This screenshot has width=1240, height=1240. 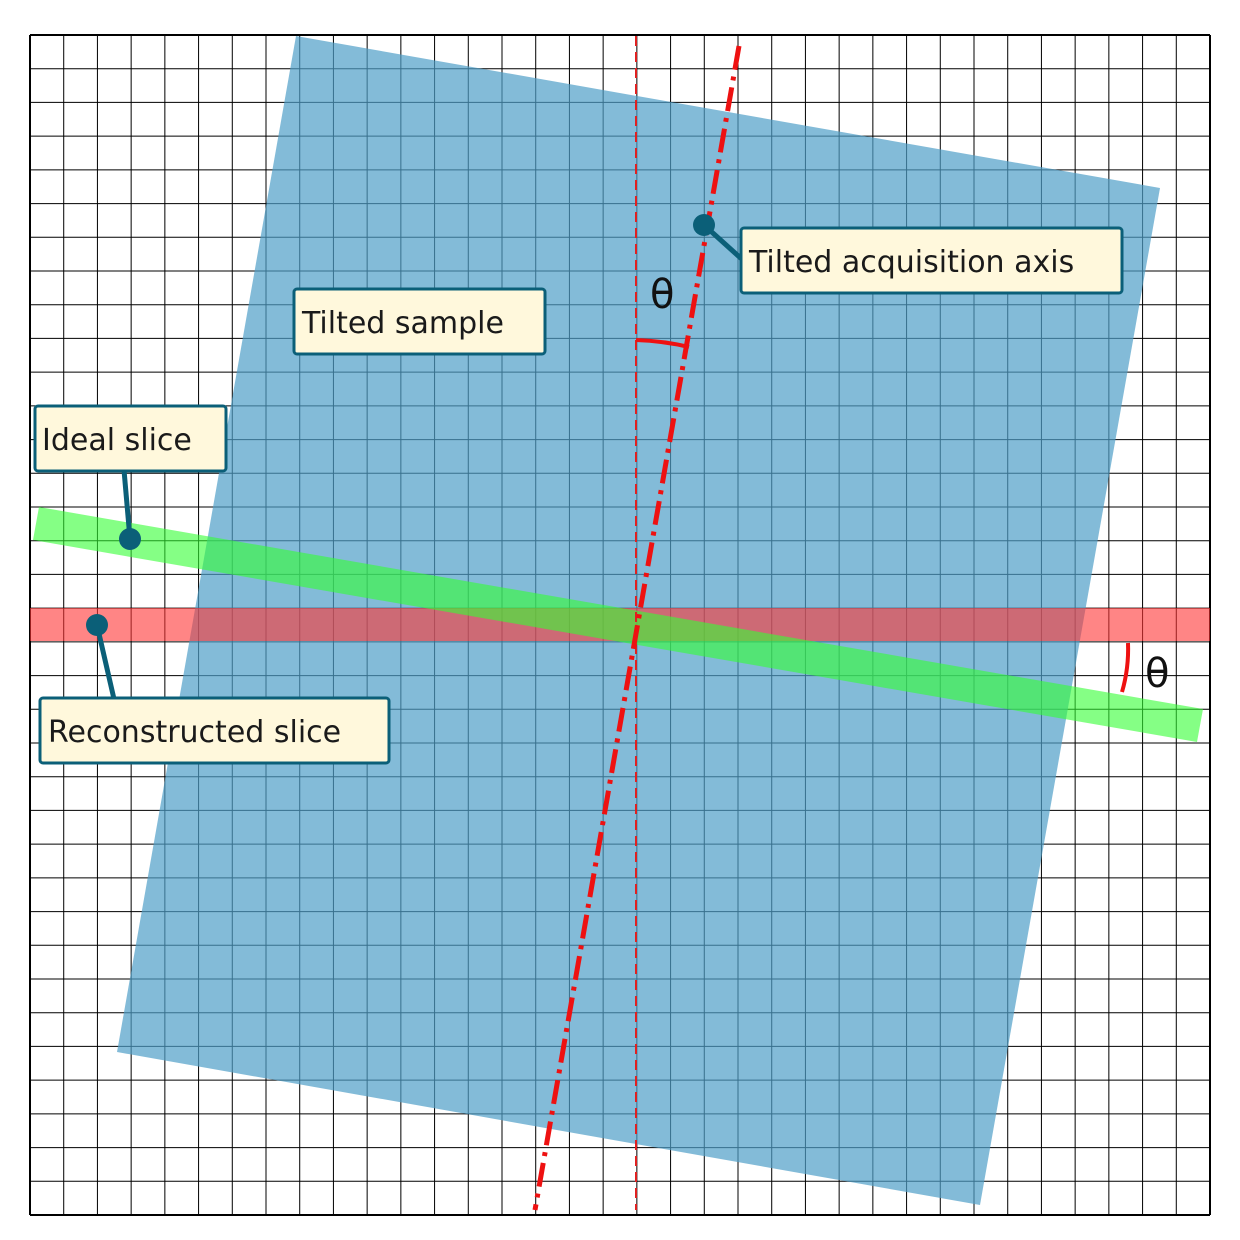 I want to click on svg-text: Ideal slice, so click(x=117, y=440).